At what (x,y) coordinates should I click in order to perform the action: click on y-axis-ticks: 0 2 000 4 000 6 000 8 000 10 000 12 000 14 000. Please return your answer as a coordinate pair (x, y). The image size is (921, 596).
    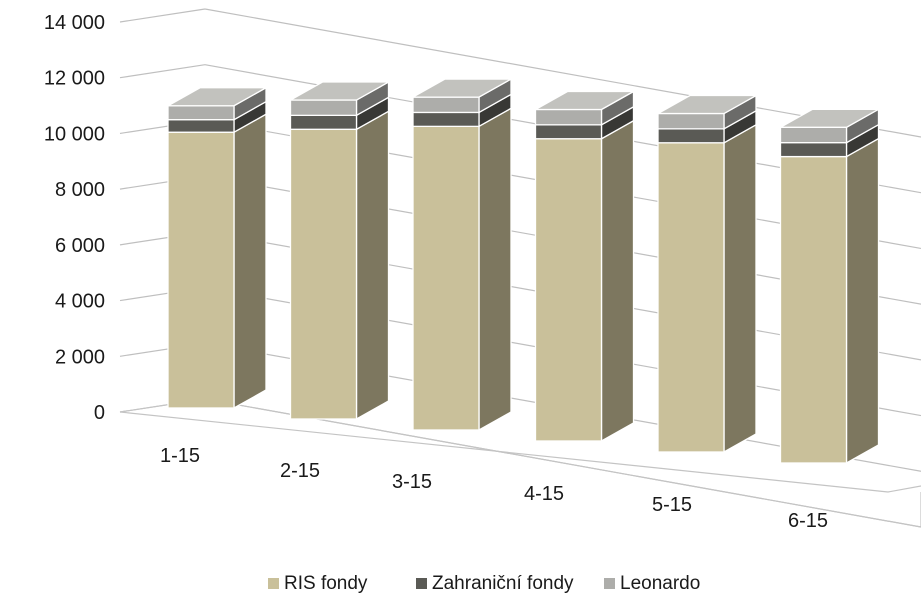
    Looking at the image, I should click on (74, 218).